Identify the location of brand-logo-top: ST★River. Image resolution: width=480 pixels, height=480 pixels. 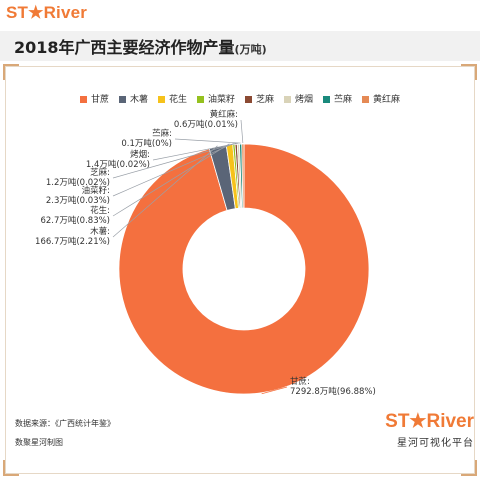
(46, 13).